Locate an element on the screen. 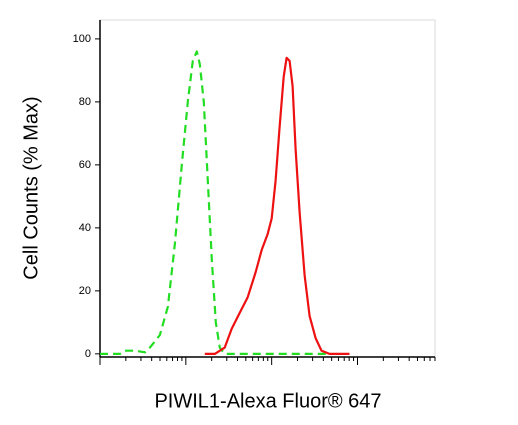  y-axis-label: Cell Counts (% Max) is located at coordinates (31, 187).